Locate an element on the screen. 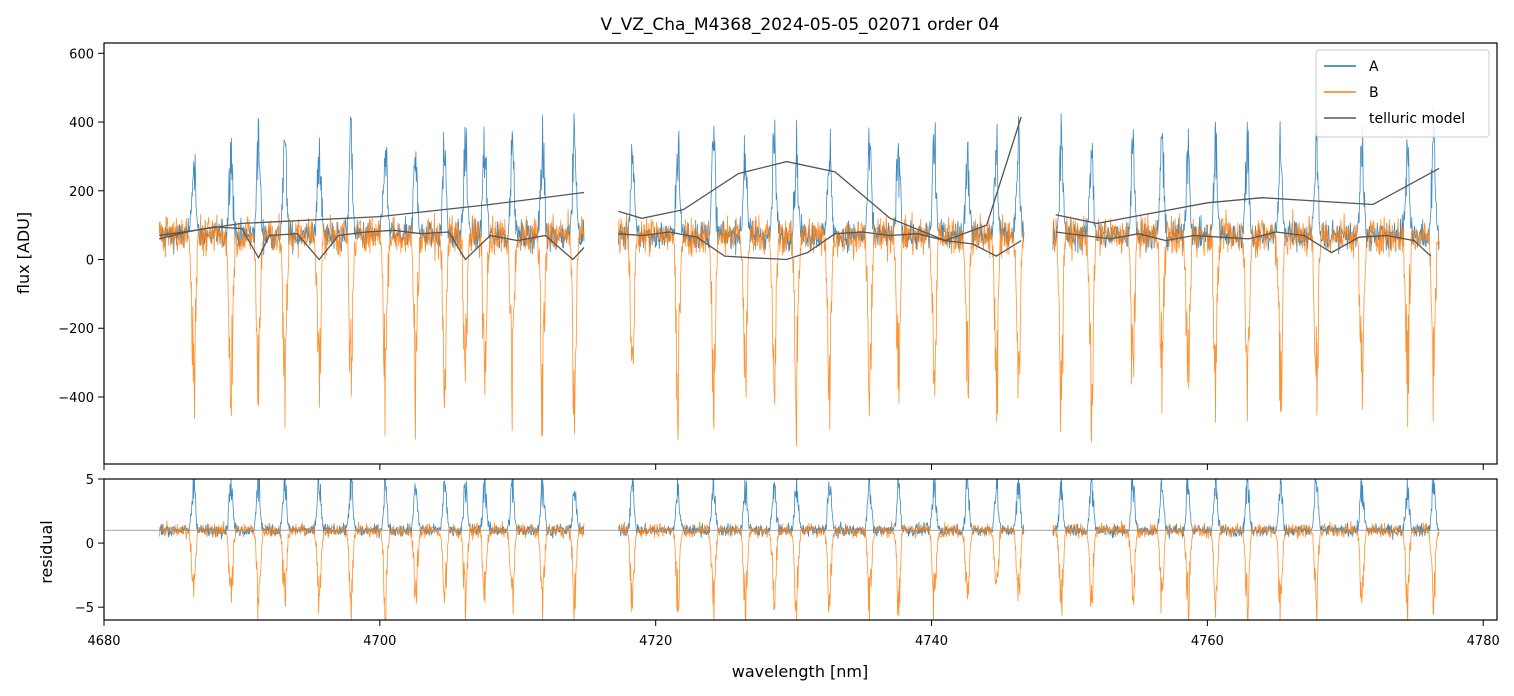 The width and height of the screenshot is (1514, 696). x-tick-label: 4700 is located at coordinates (379, 641).